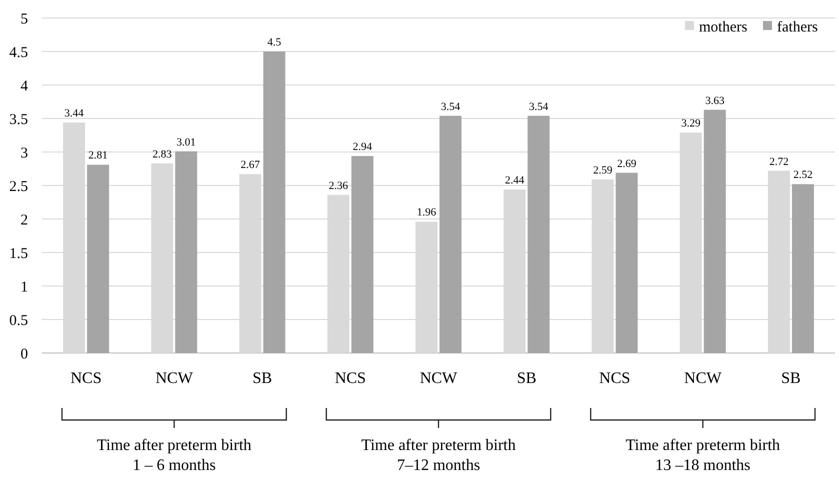  I want to click on text: Time after preterm birth 1 – 6 months, so click(174, 455).